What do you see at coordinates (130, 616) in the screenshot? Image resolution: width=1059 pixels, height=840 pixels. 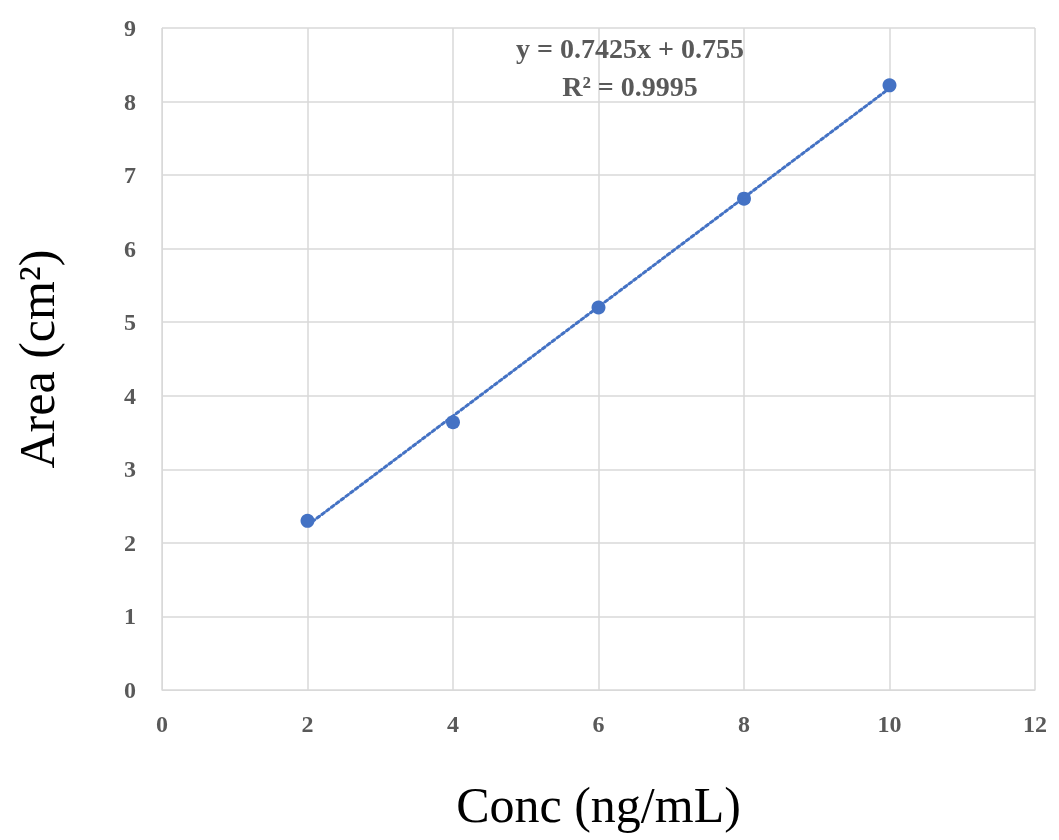 I see `y-tick-label: 1` at bounding box center [130, 616].